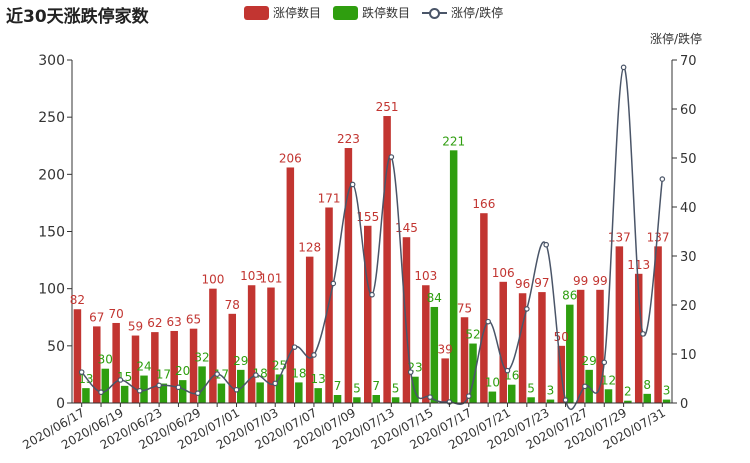  I want to click on y-right-tick-label: 10, so click(688, 355).